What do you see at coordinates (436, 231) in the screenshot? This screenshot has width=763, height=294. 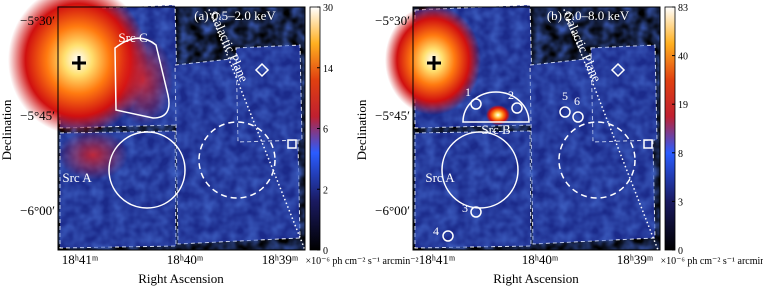 I see `point-source-label: 4` at bounding box center [436, 231].